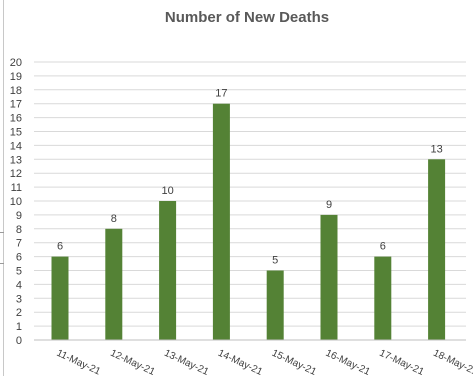 This screenshot has width=473, height=376. I want to click on y-tick-label: 2, so click(19, 313).